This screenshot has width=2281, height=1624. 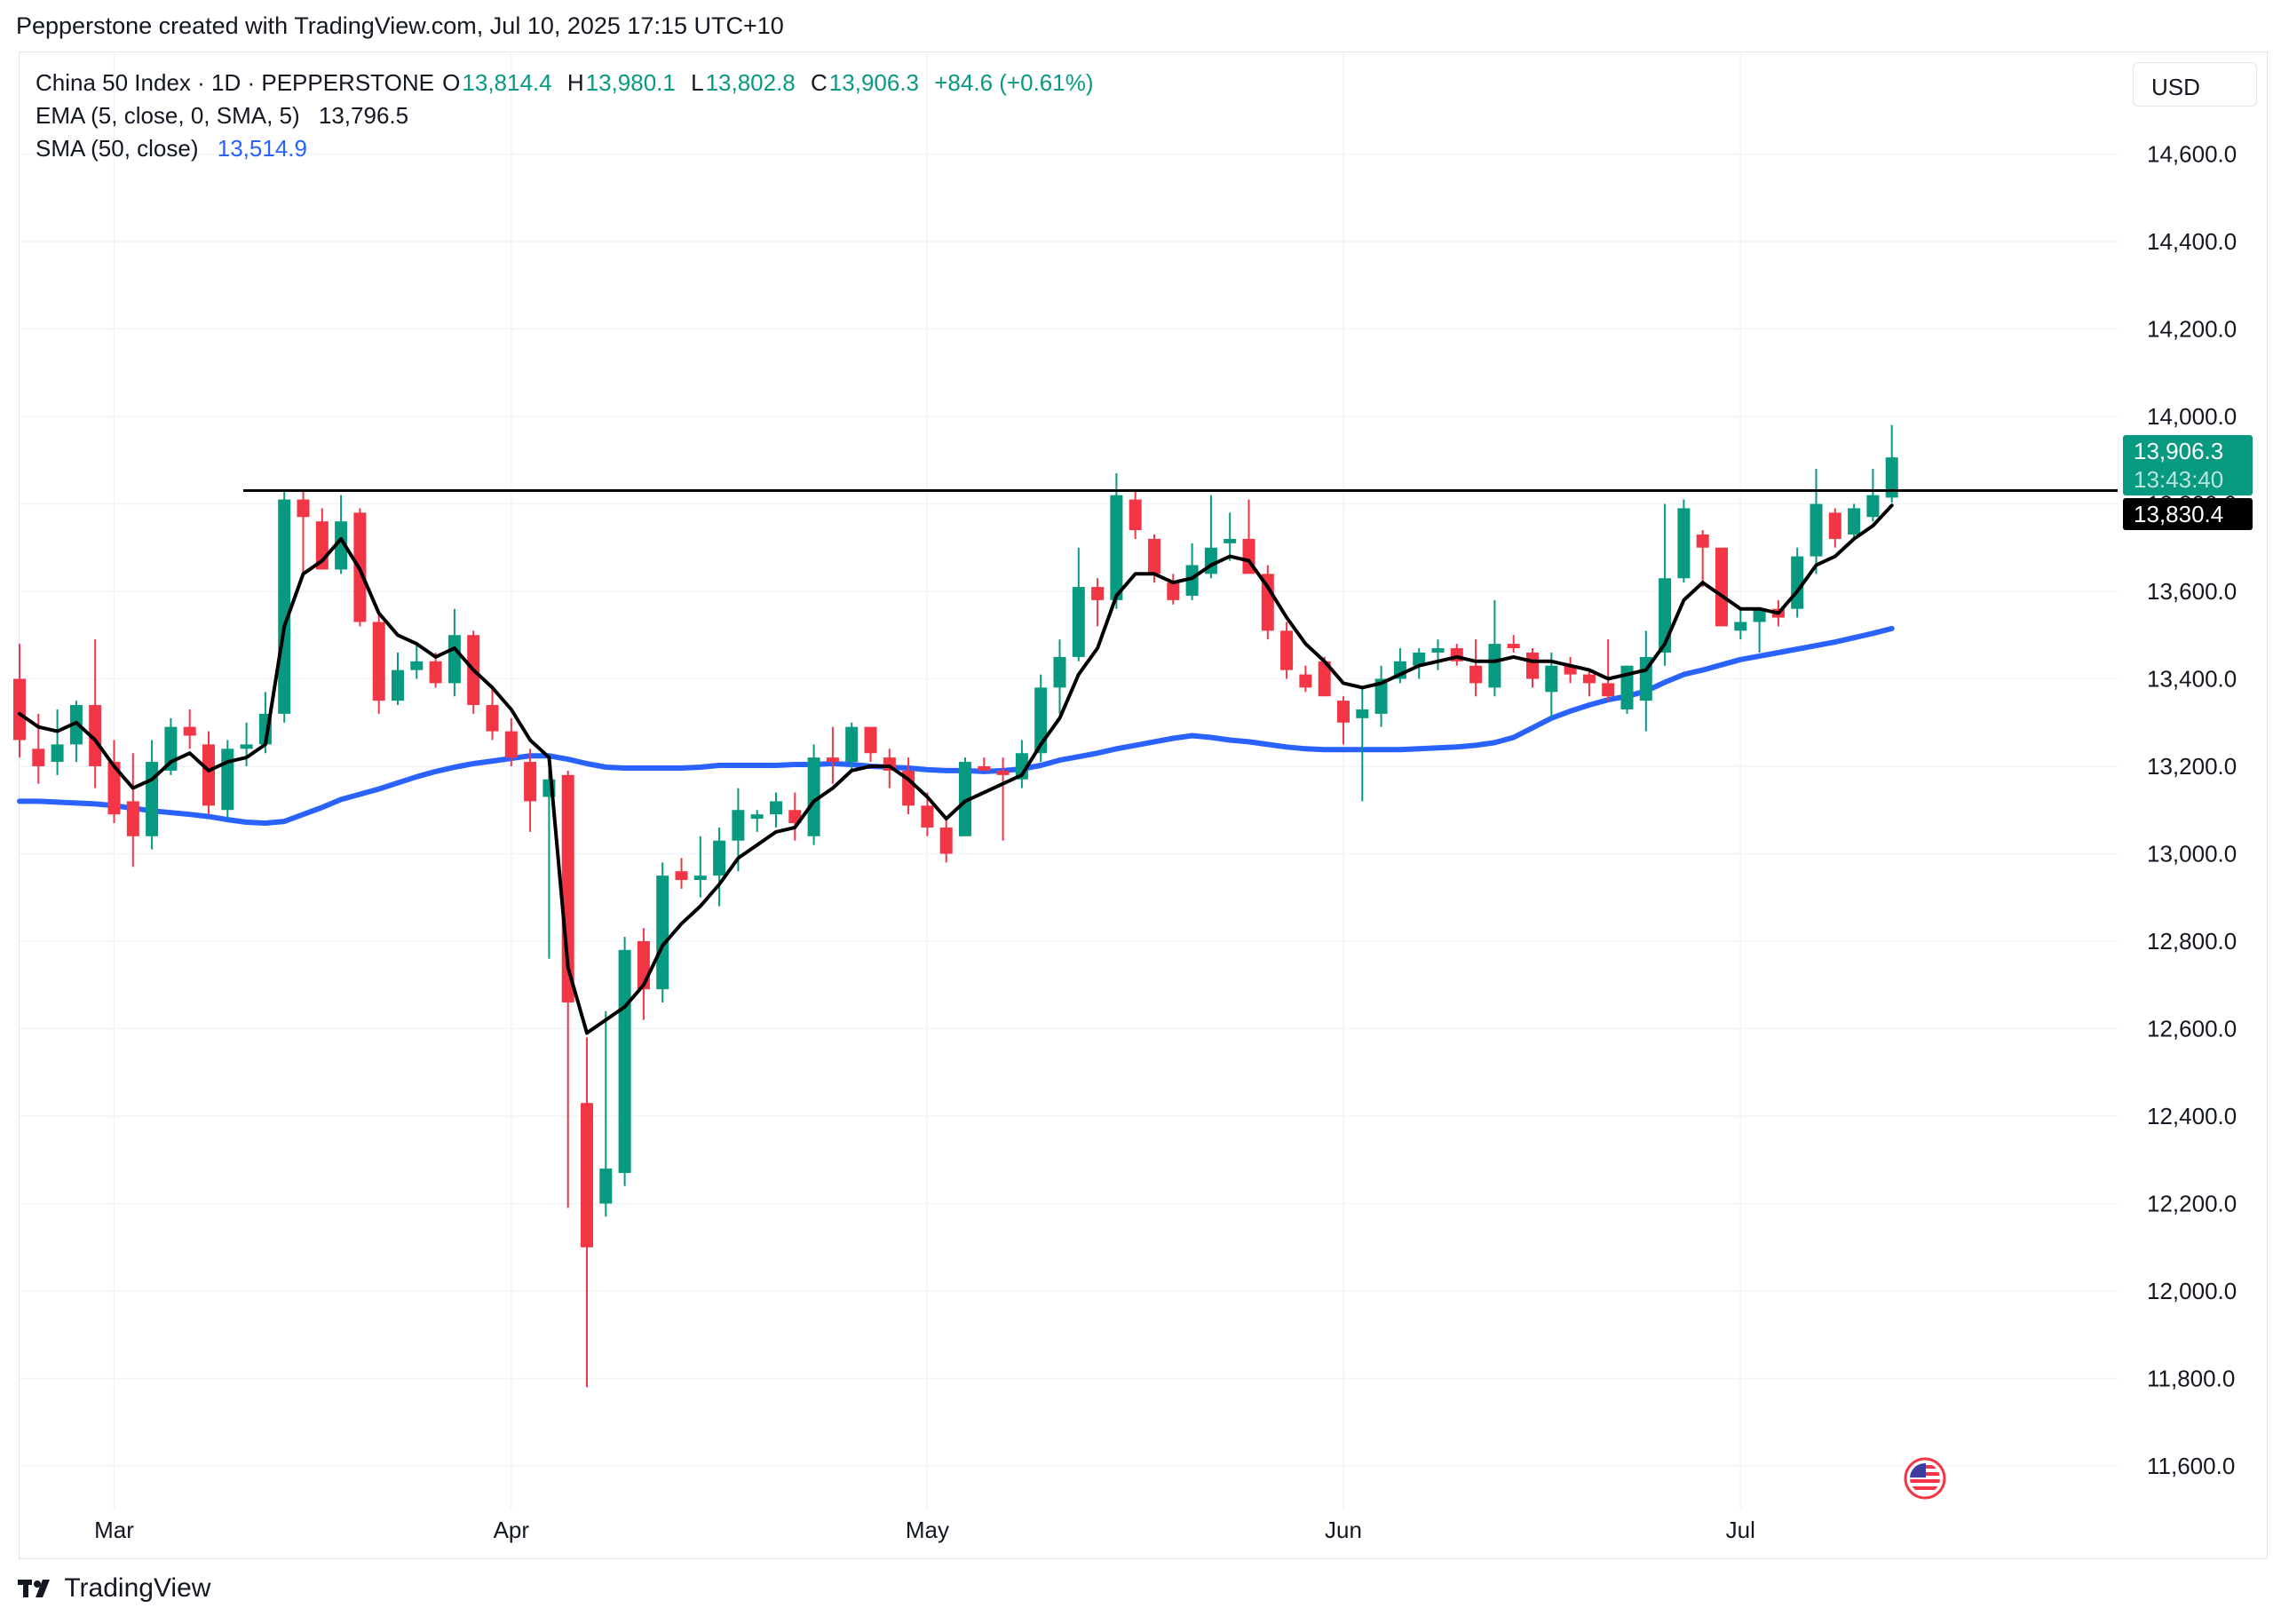 I want to click on legend-change: +84.6 (+0.61%), so click(x=1014, y=82).